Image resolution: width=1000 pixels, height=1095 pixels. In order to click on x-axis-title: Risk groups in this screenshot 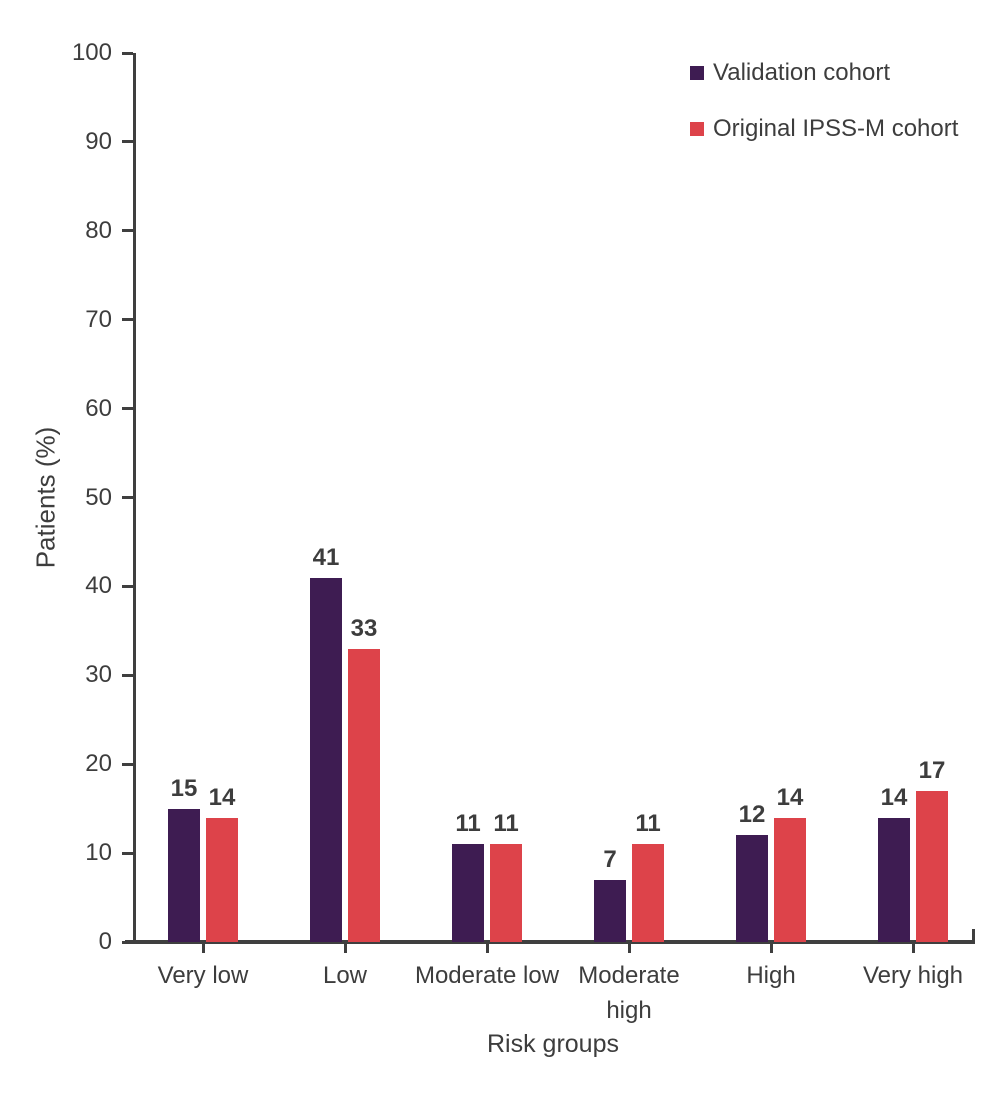, I will do `click(553, 1044)`.